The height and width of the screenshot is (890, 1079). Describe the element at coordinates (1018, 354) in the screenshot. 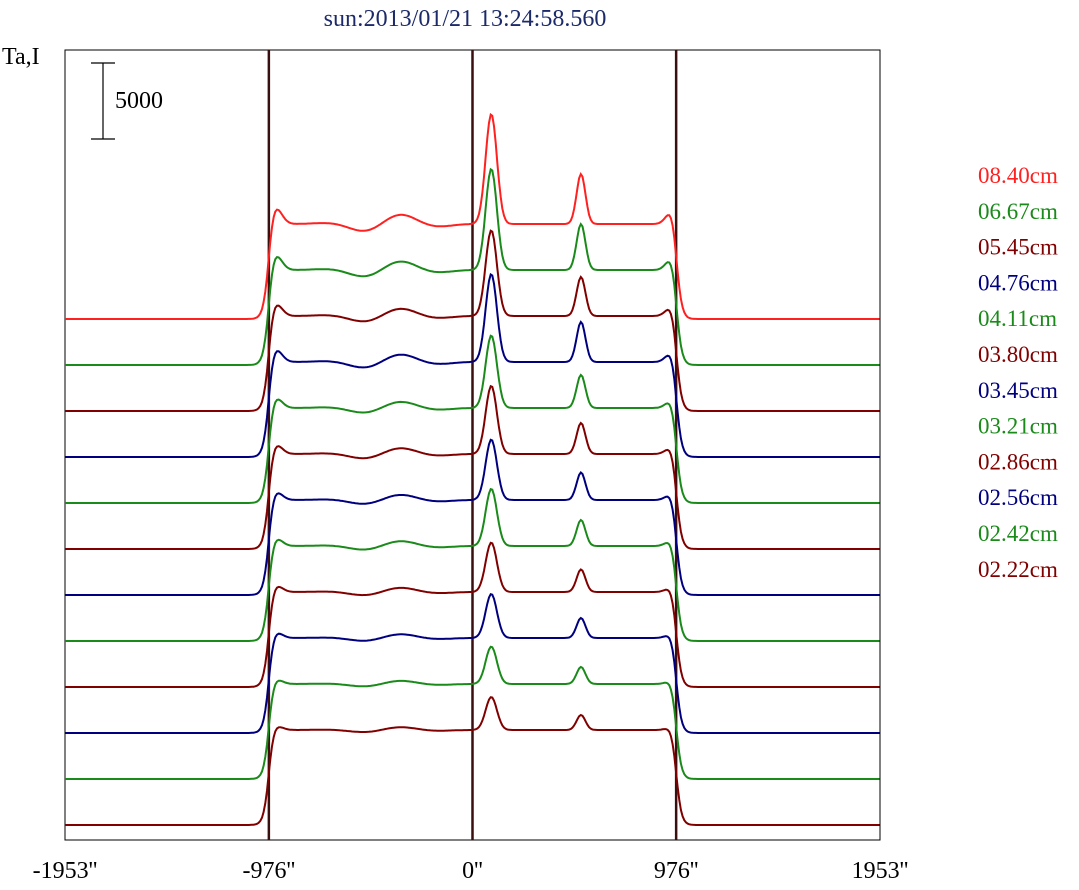

I see `legend-entry: 03.80cm` at that location.